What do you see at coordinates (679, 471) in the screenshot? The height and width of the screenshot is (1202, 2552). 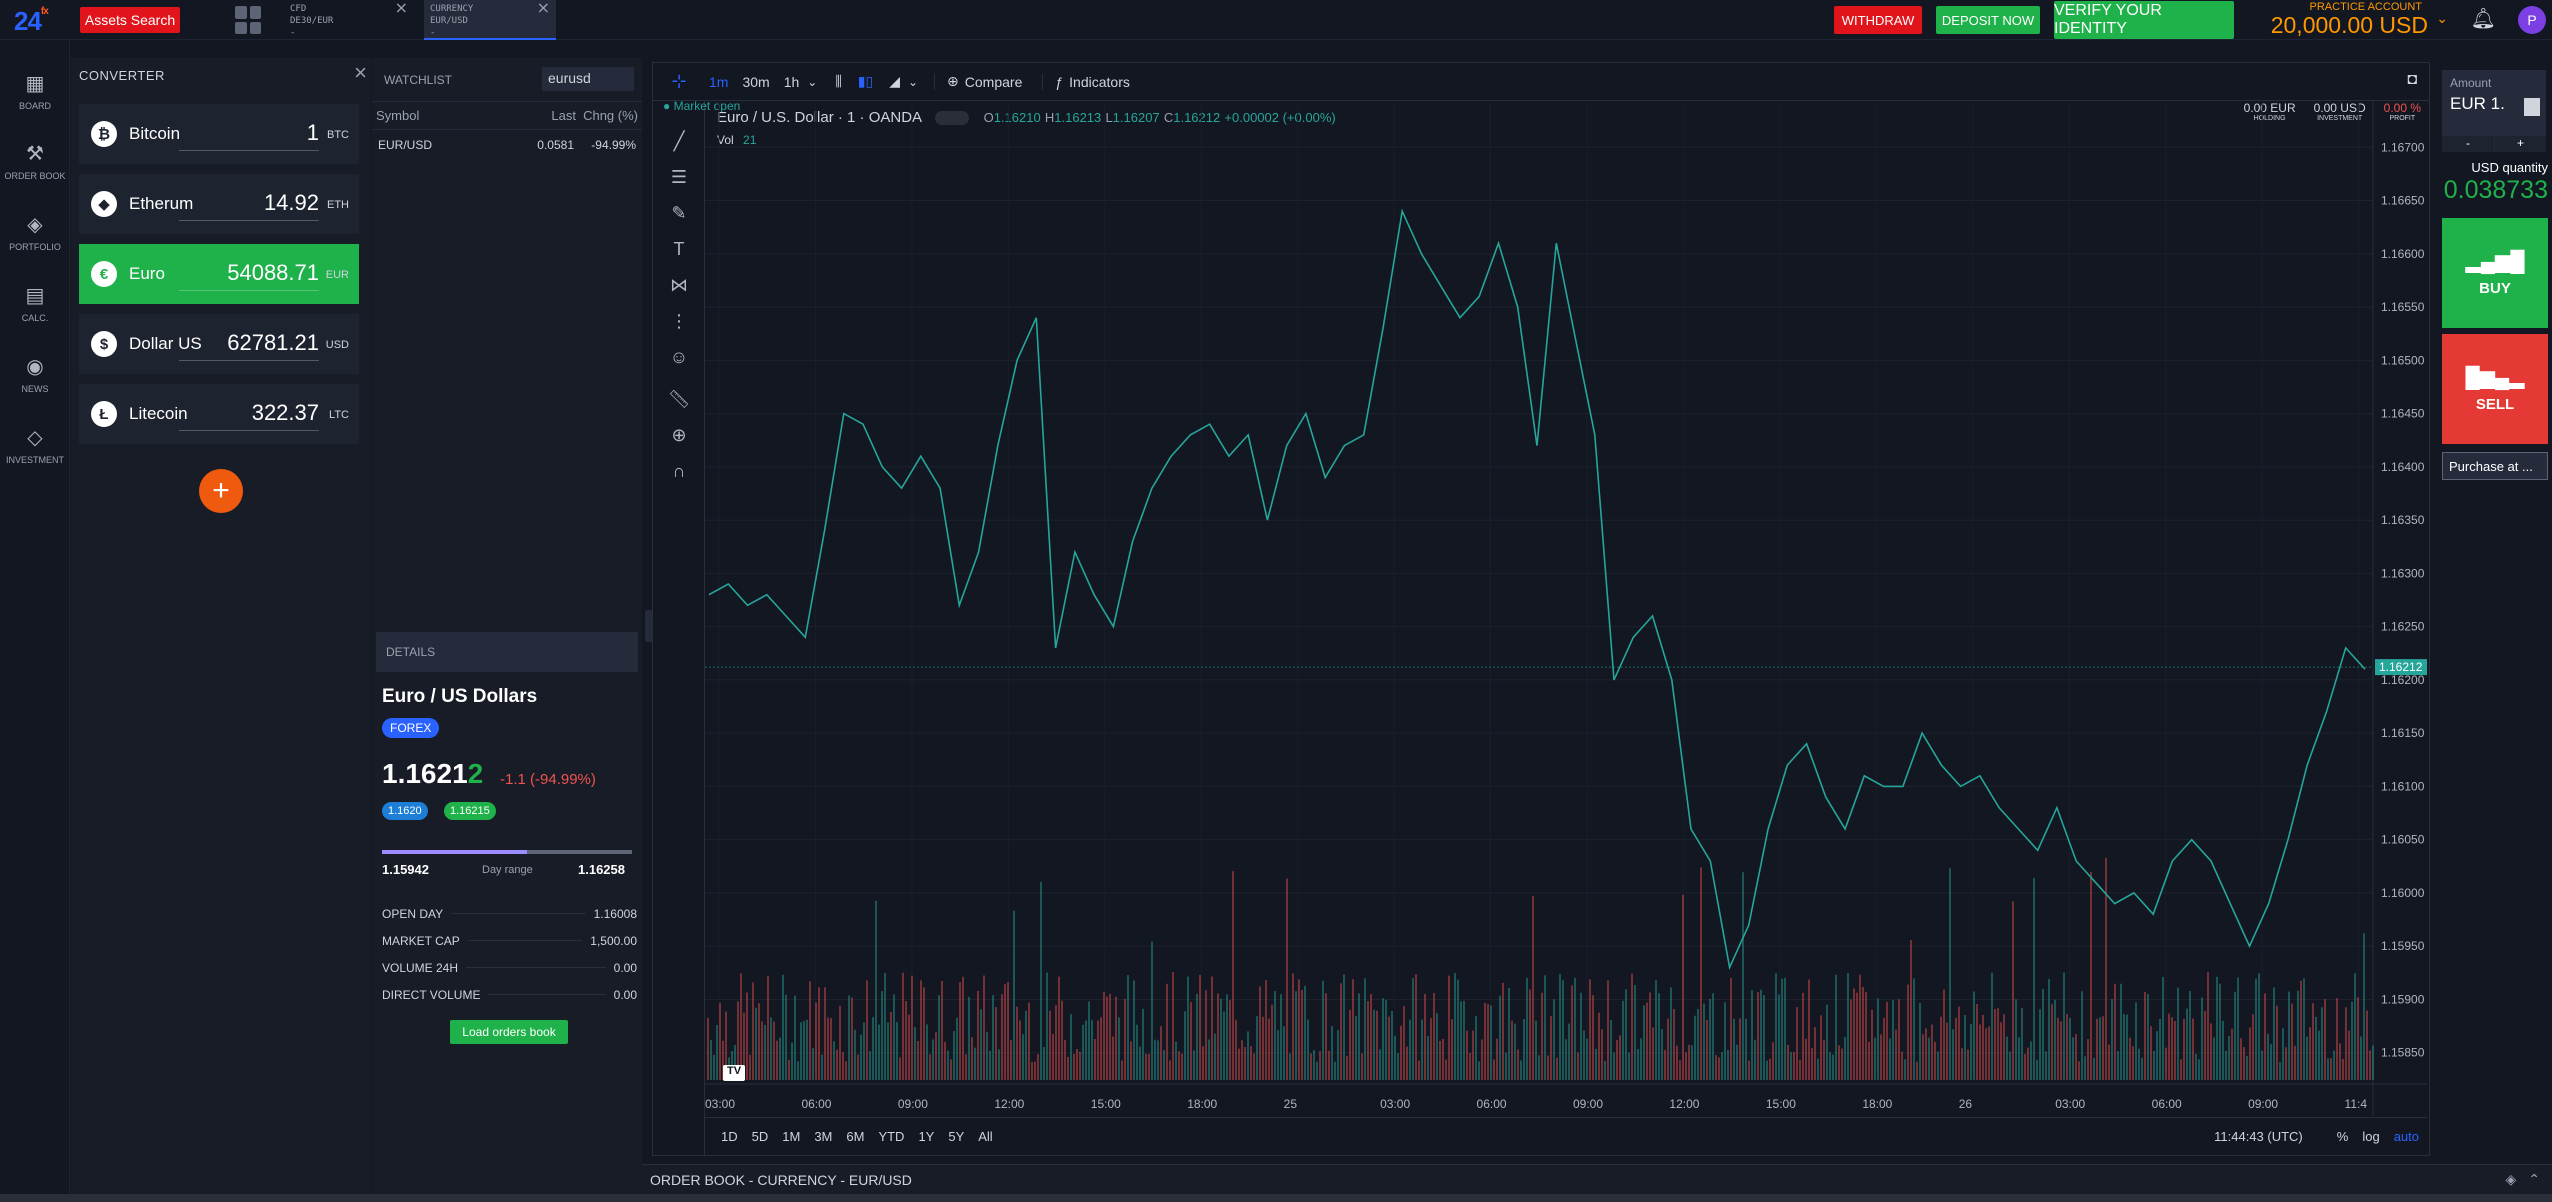 I see `magnet-icon: ∩` at bounding box center [679, 471].